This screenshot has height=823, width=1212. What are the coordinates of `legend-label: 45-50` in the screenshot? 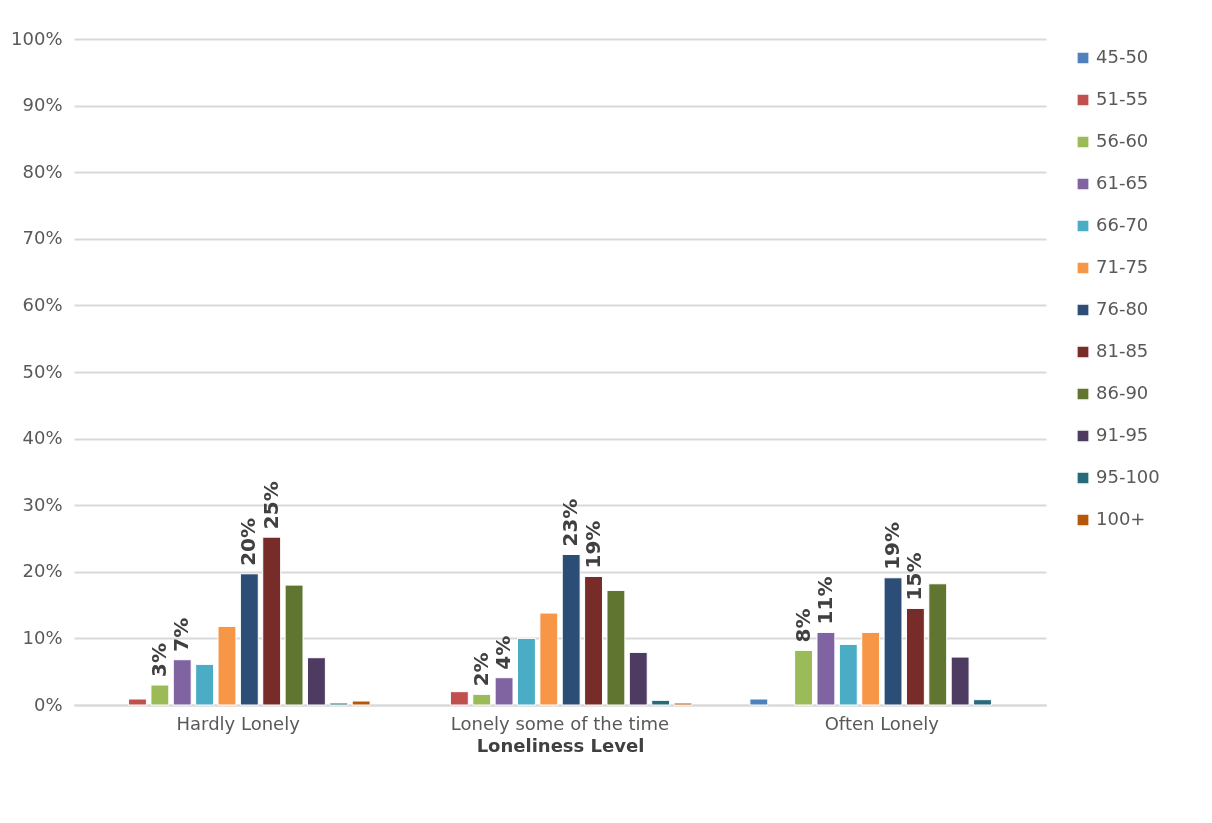 It's located at (1122, 56).